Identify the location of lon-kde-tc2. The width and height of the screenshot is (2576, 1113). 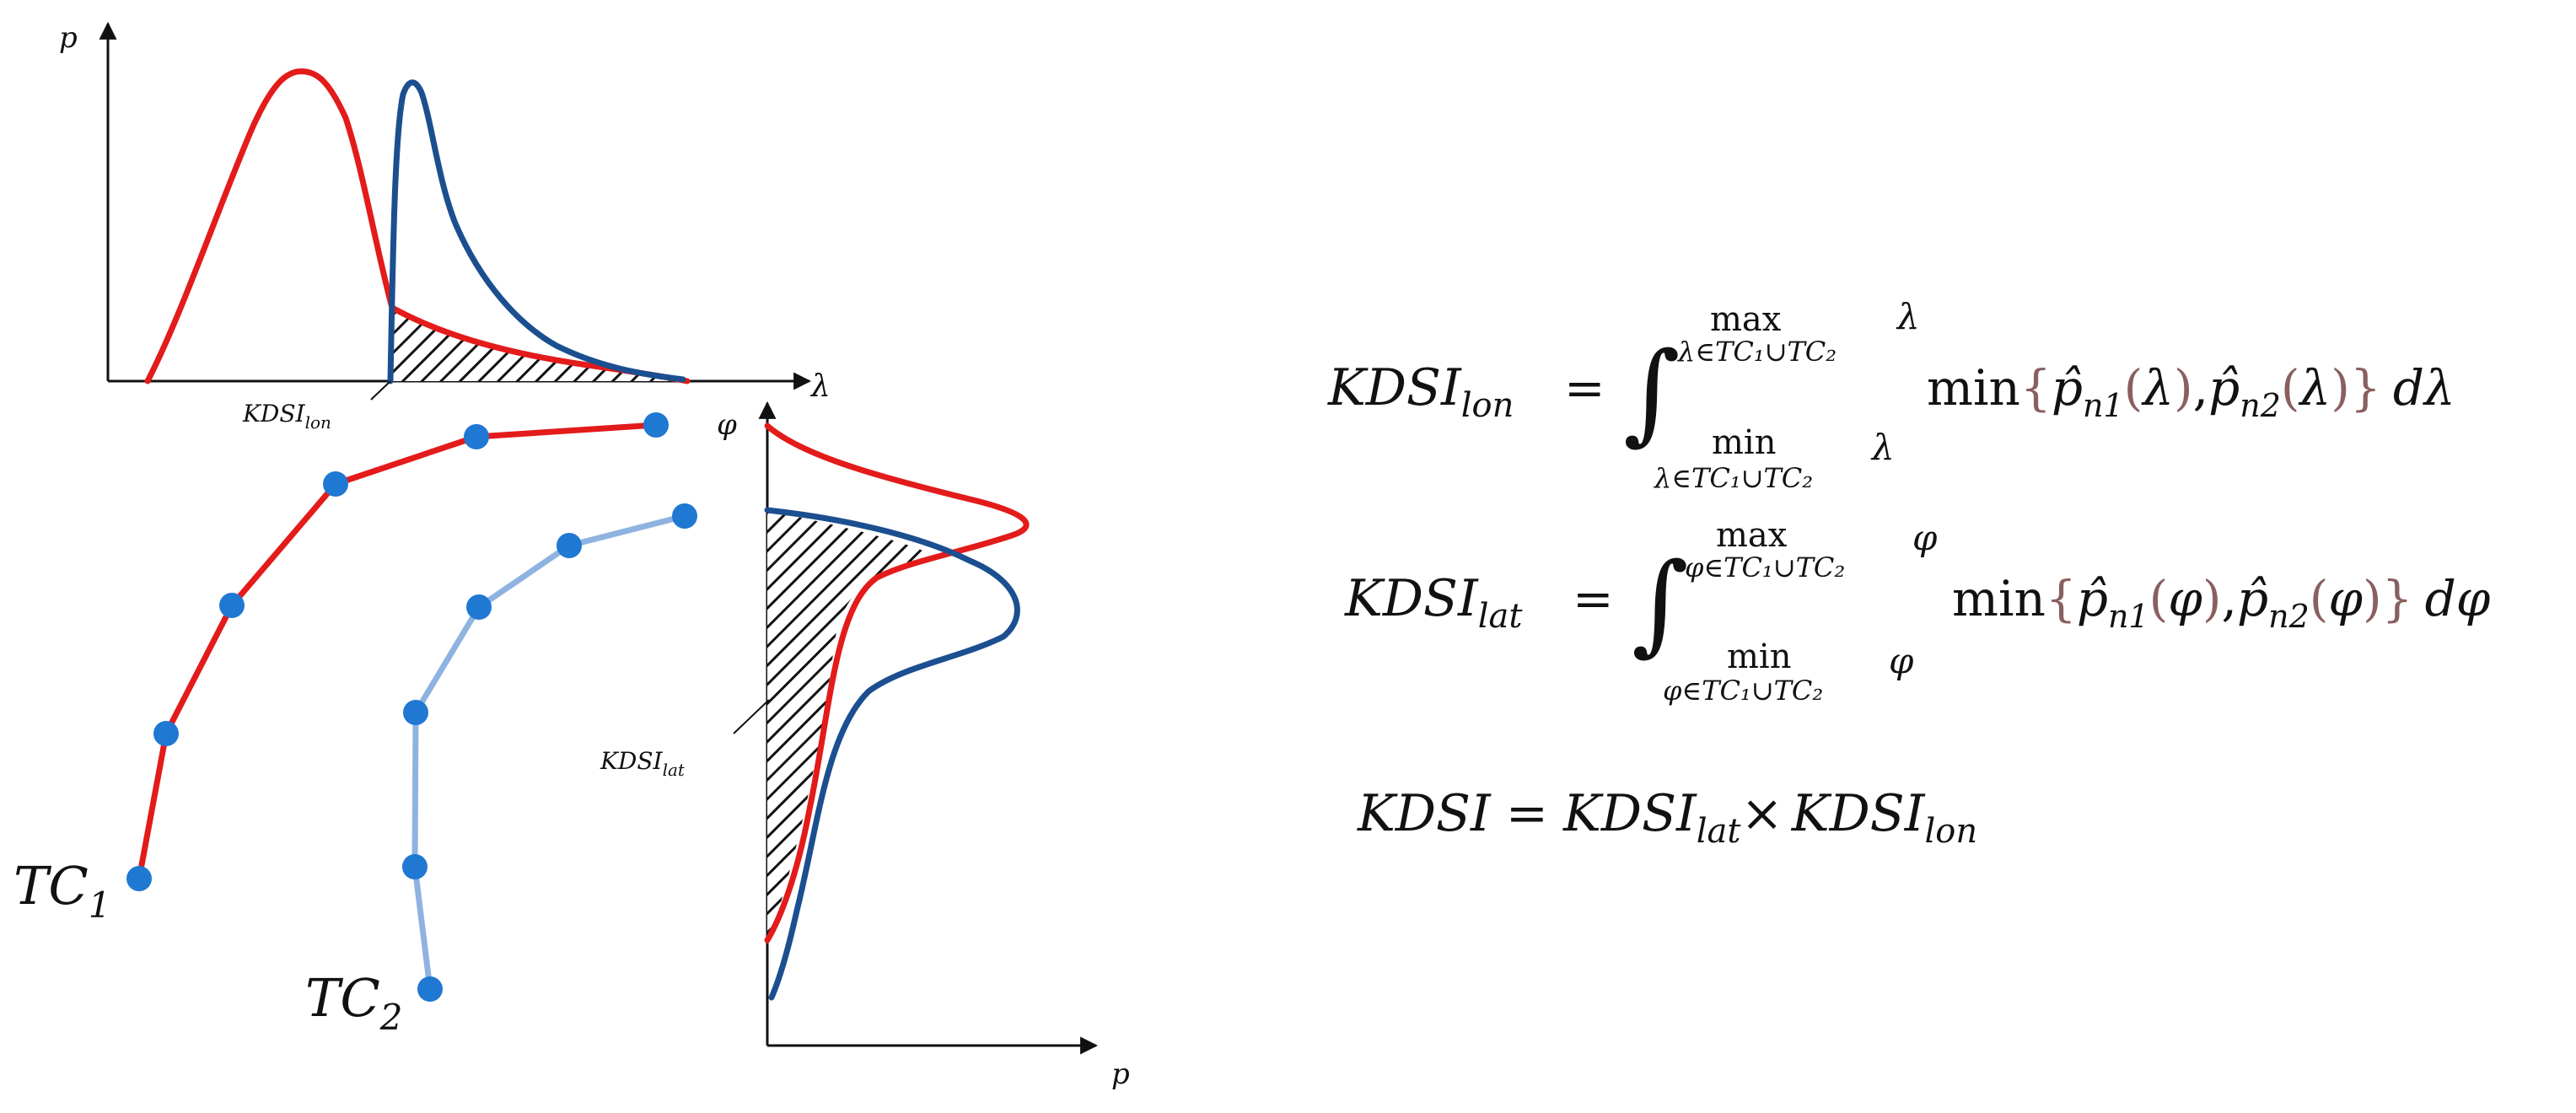
(536, 231).